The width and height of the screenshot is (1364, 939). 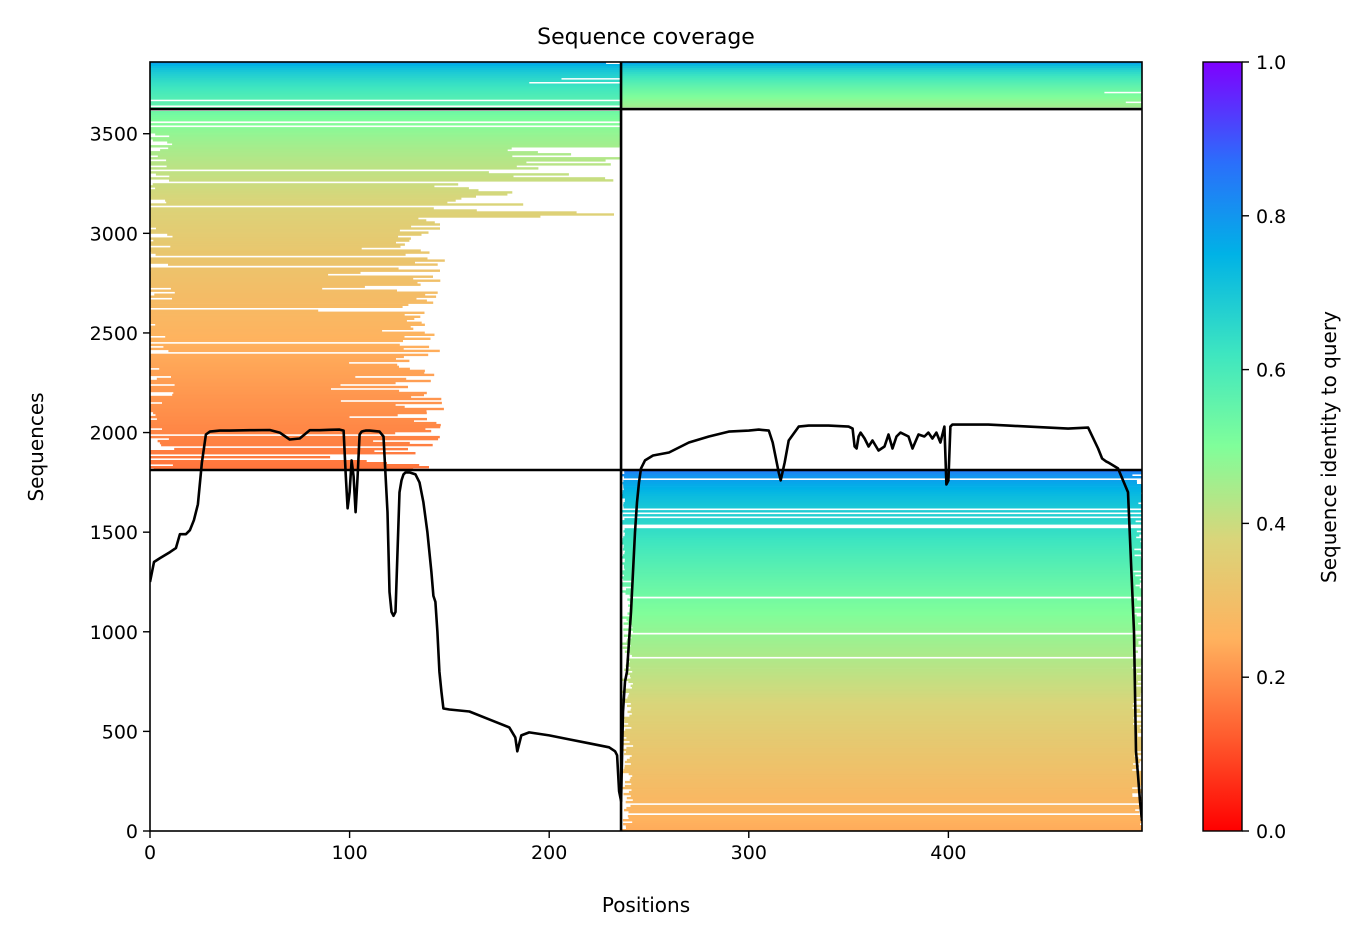 What do you see at coordinates (1271, 371) in the screenshot?
I see `colorbar-tick-label: 0.6` at bounding box center [1271, 371].